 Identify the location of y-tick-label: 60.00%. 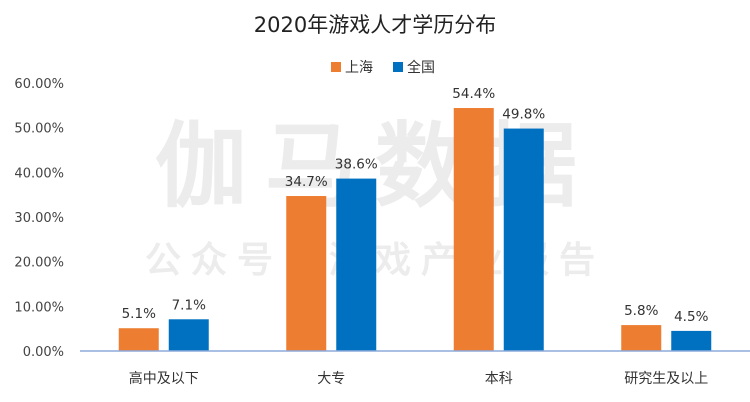
(39, 84).